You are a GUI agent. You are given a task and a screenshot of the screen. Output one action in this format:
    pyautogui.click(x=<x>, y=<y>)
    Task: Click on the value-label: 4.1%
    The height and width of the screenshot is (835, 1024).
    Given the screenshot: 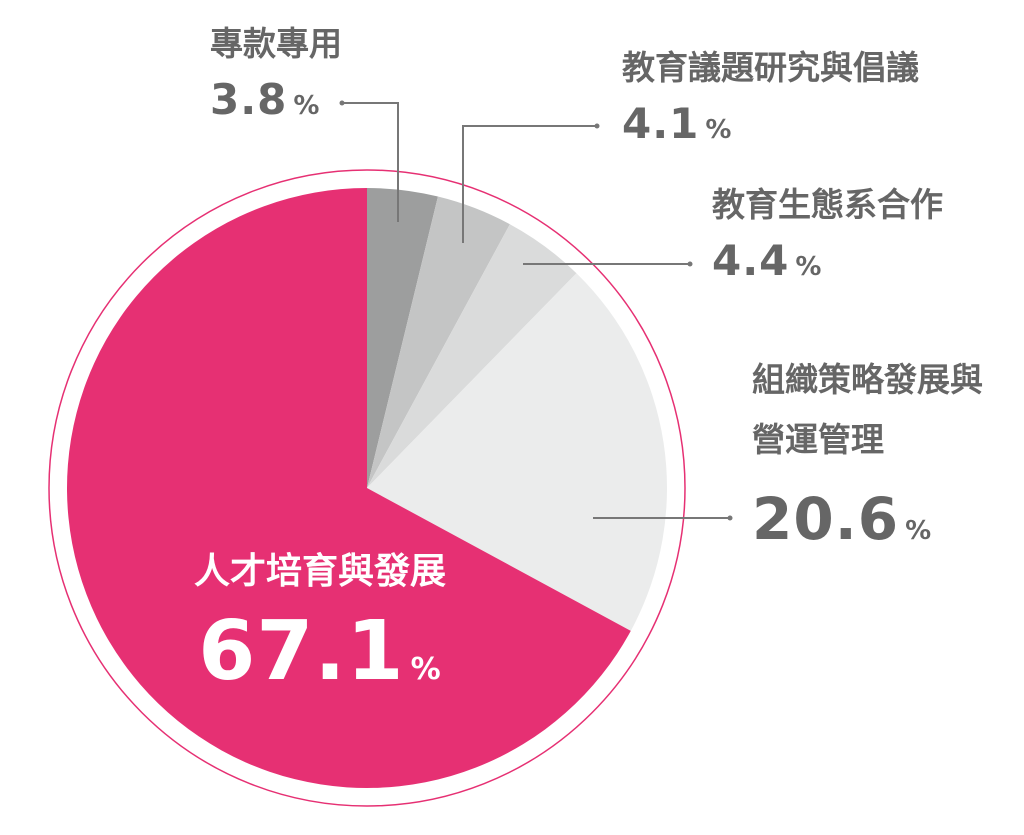 What is the action you would take?
    pyautogui.click(x=770, y=127)
    